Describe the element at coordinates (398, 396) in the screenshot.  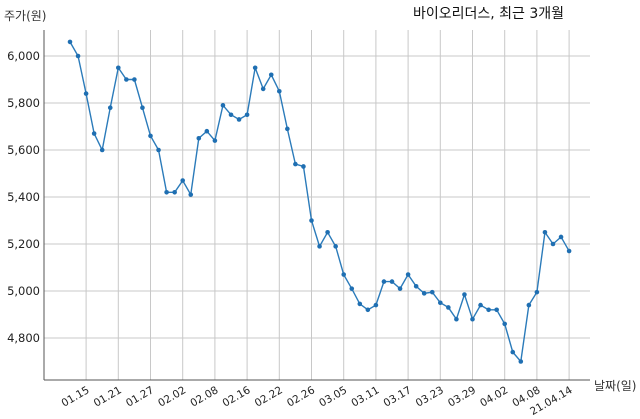
I see `x-tick-label: 03.17` at that location.